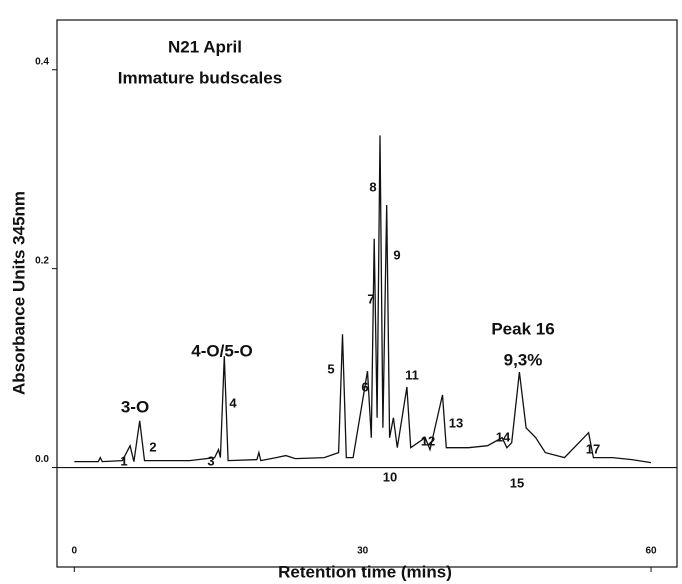 The image size is (682, 584). What do you see at coordinates (372, 186) in the screenshot?
I see `peak-label: 8` at bounding box center [372, 186].